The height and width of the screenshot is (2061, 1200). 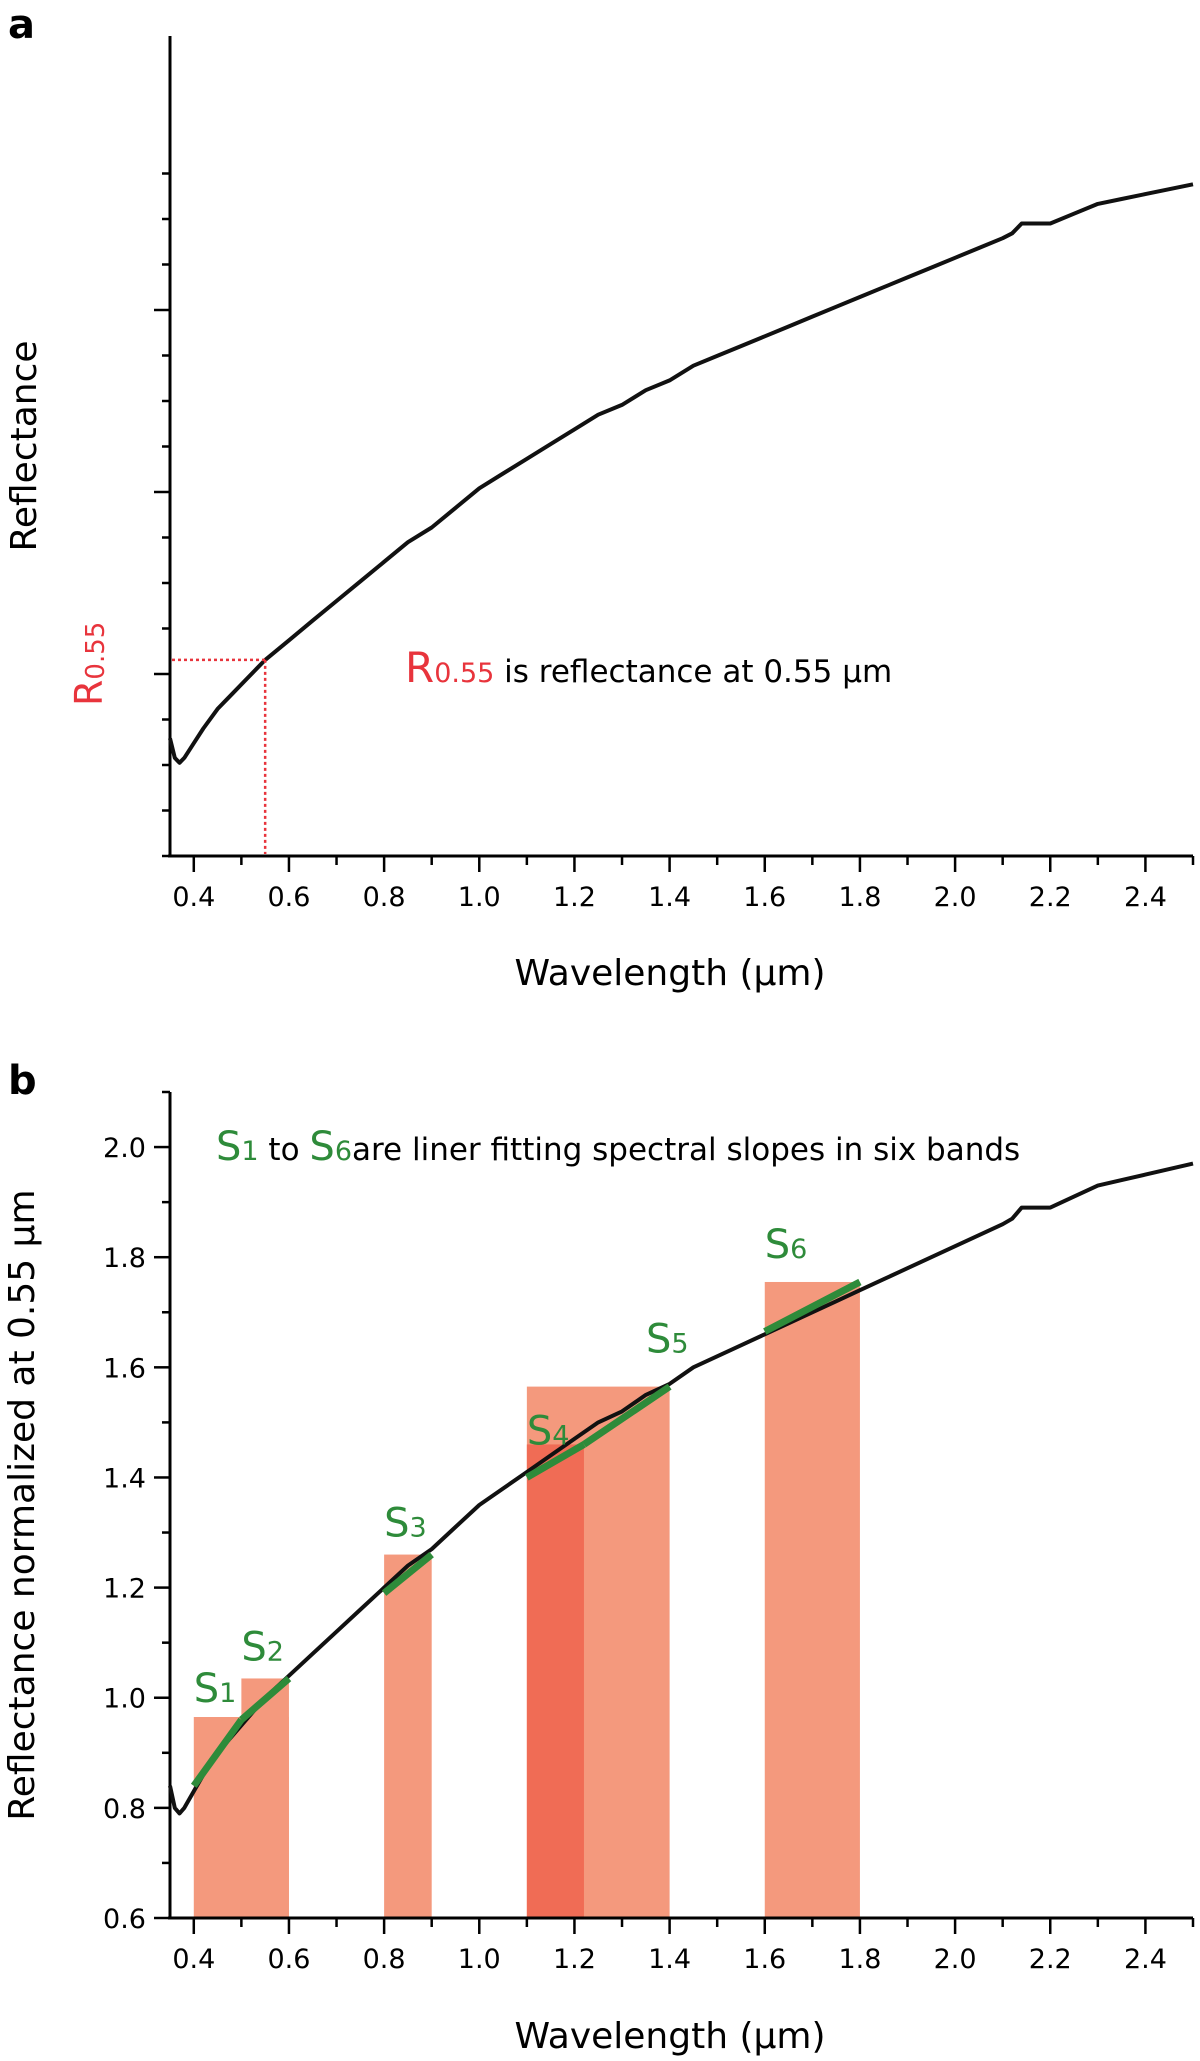 What do you see at coordinates (22, 1504) in the screenshot?
I see `chart-b-y-axis-label: Reflectance normalized at 0.55 μm` at bounding box center [22, 1504].